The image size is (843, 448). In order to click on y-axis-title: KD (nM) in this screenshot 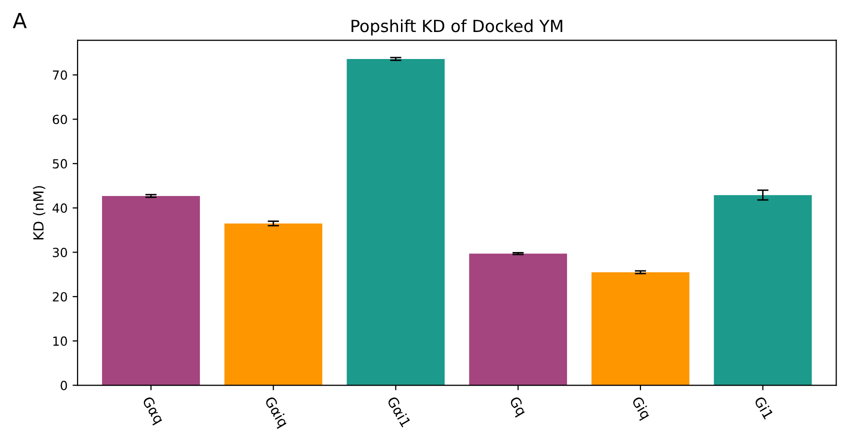, I will do `click(39, 213)`.